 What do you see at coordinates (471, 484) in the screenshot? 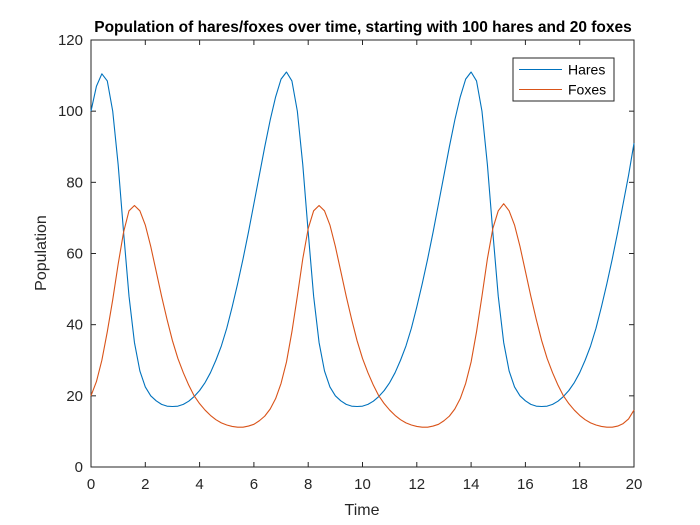
I see `x-tick-label: 14` at bounding box center [471, 484].